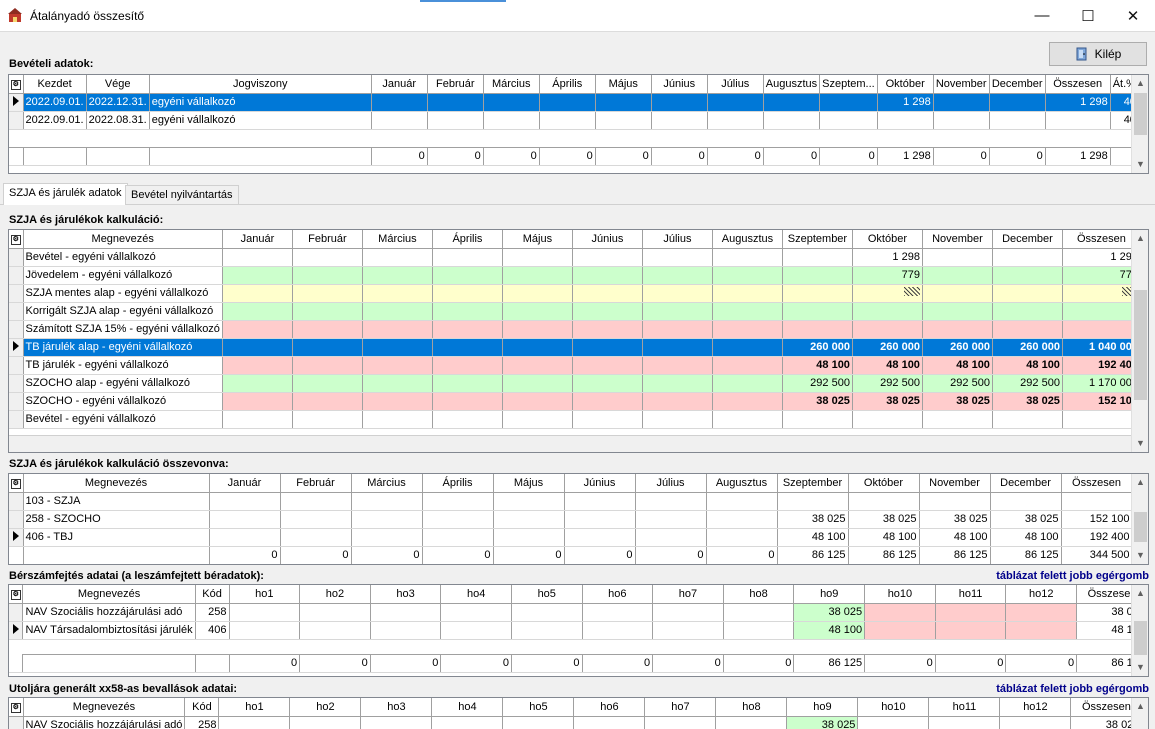  Describe the element at coordinates (887, 275) in the screenshot. I see `table-cell: 779` at that location.